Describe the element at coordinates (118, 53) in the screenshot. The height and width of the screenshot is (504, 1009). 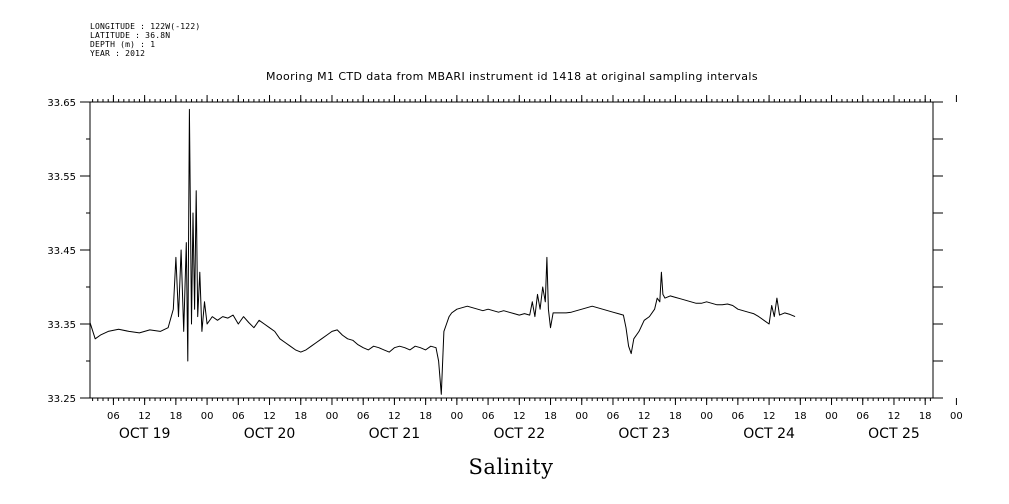
I see `year-text: YEAR : 2012` at that location.